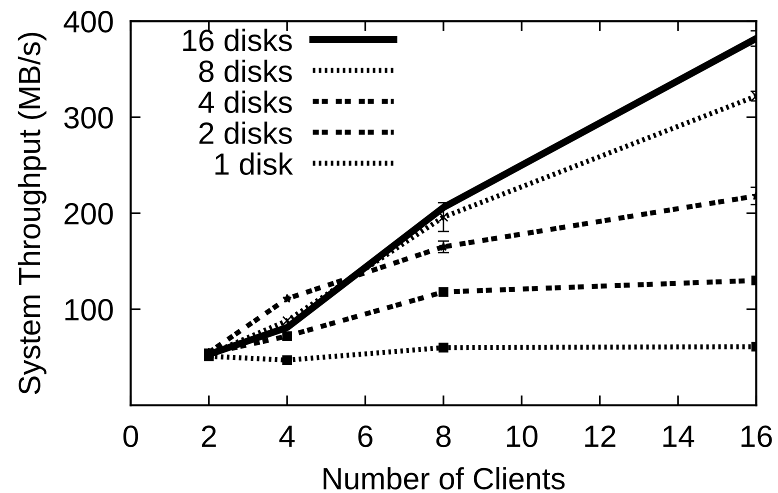  I want to click on x-tick-label: 10, so click(522, 436).